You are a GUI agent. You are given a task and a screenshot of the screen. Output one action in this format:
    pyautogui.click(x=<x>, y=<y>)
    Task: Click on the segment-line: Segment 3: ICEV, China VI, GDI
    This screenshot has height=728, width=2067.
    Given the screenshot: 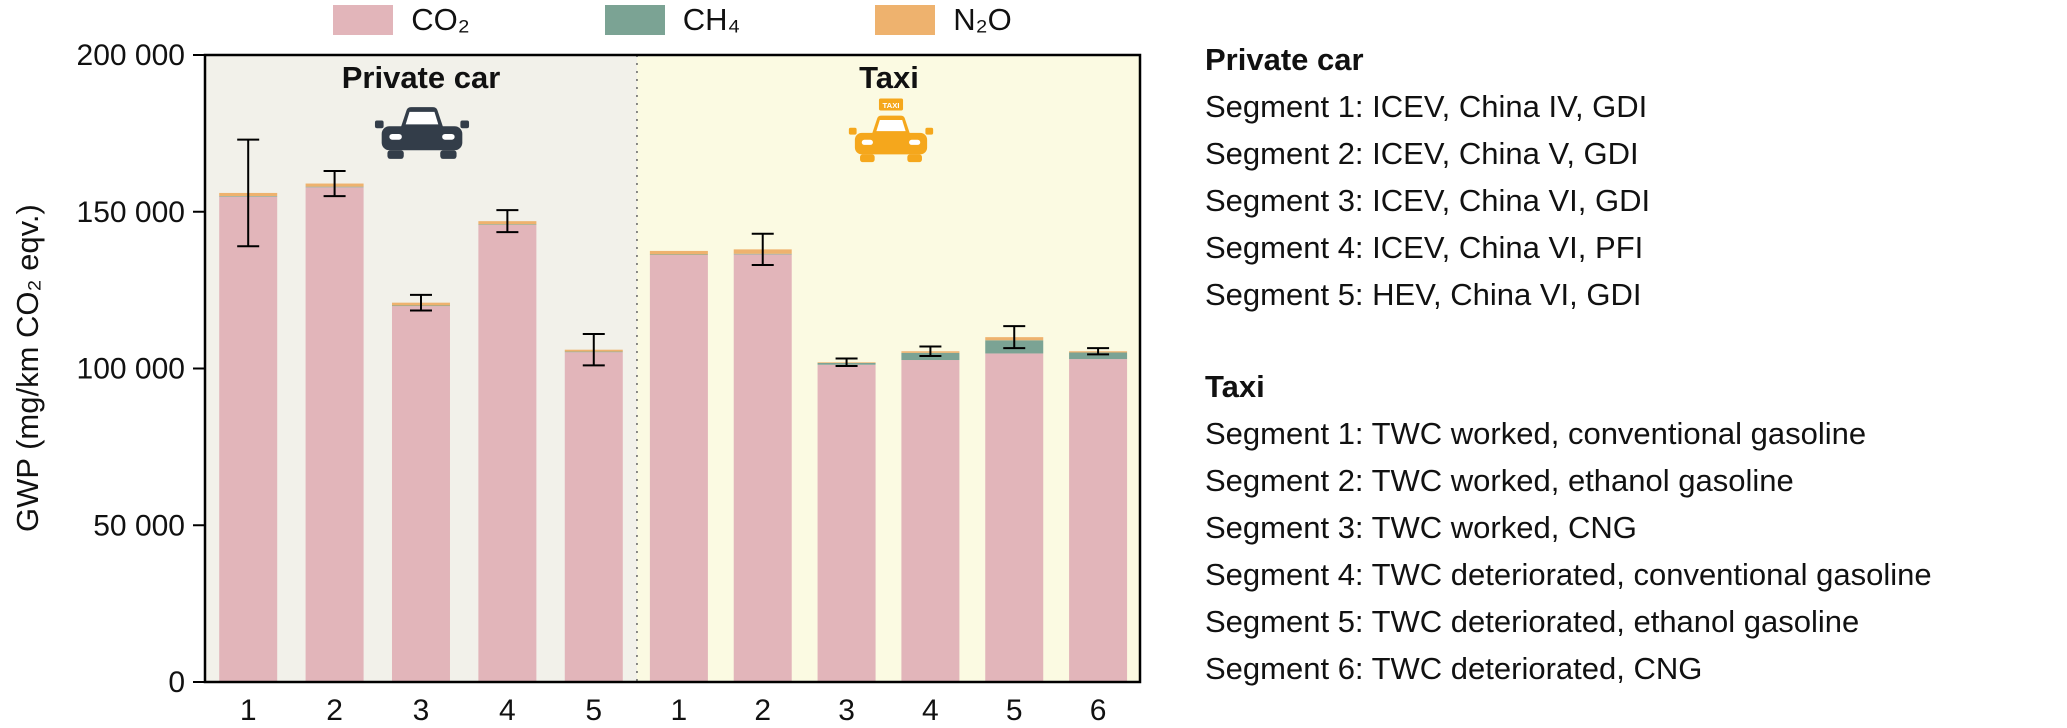 What is the action you would take?
    pyautogui.click(x=1428, y=200)
    